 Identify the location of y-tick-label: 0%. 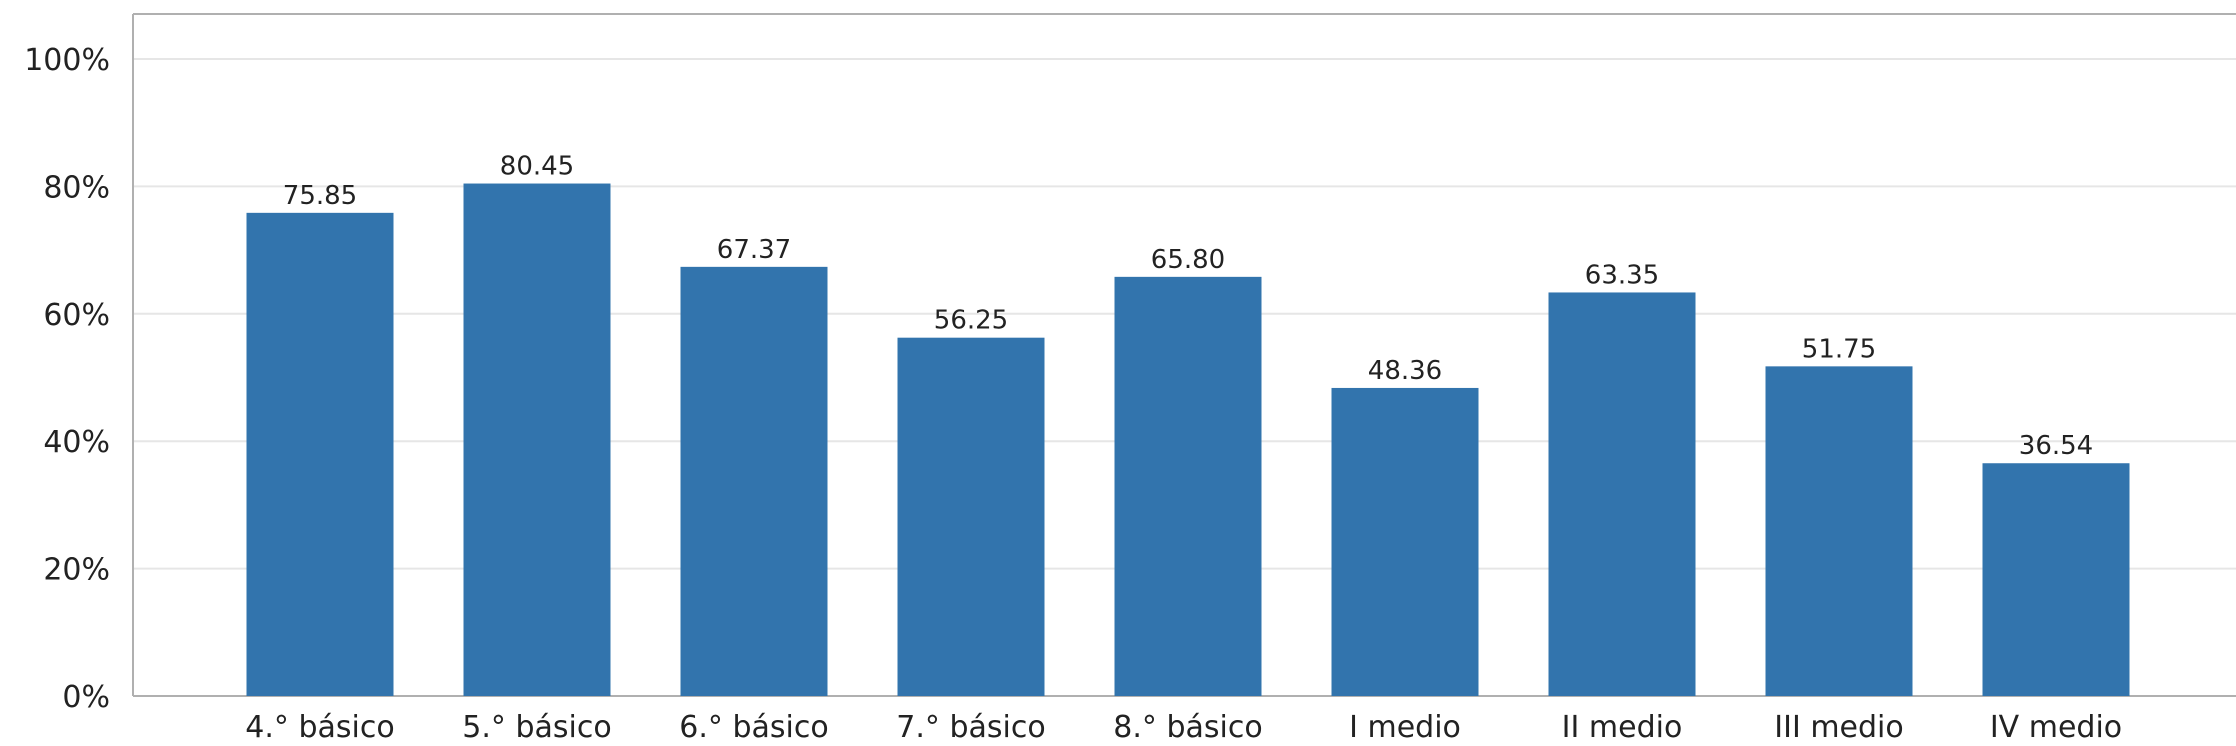
(86, 697).